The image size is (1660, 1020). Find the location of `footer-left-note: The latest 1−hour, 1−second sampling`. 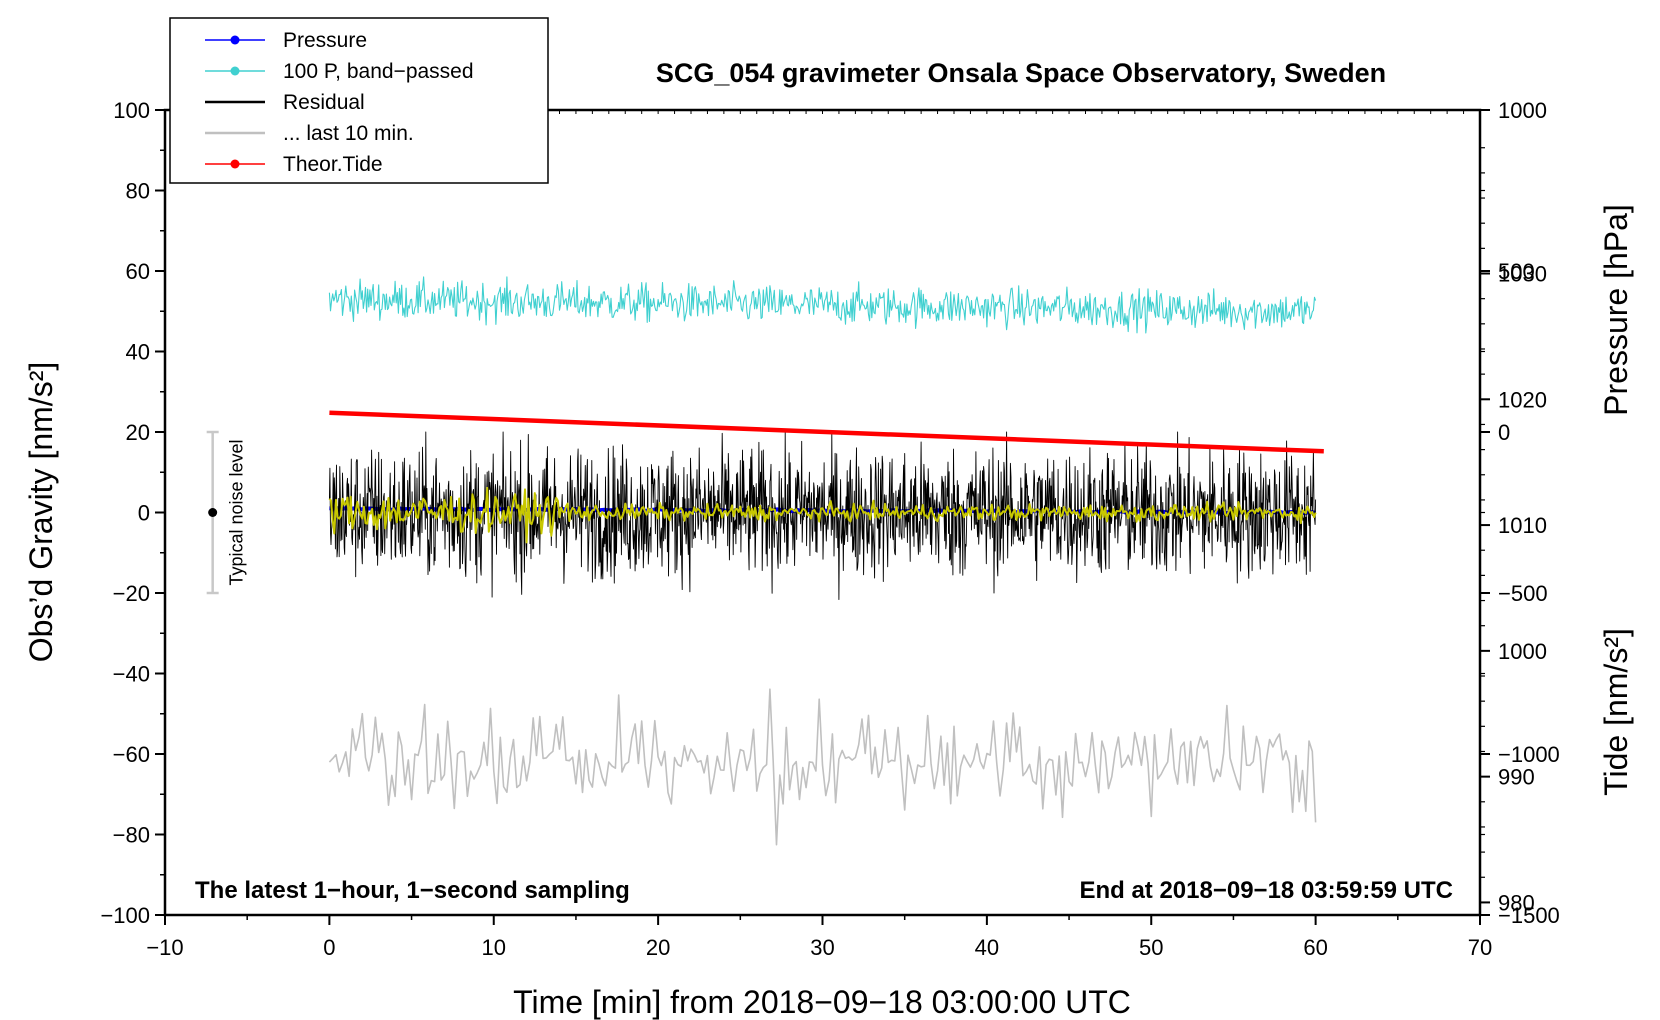

footer-left-note: The latest 1−hour, 1−second sampling is located at coordinates (412, 890).